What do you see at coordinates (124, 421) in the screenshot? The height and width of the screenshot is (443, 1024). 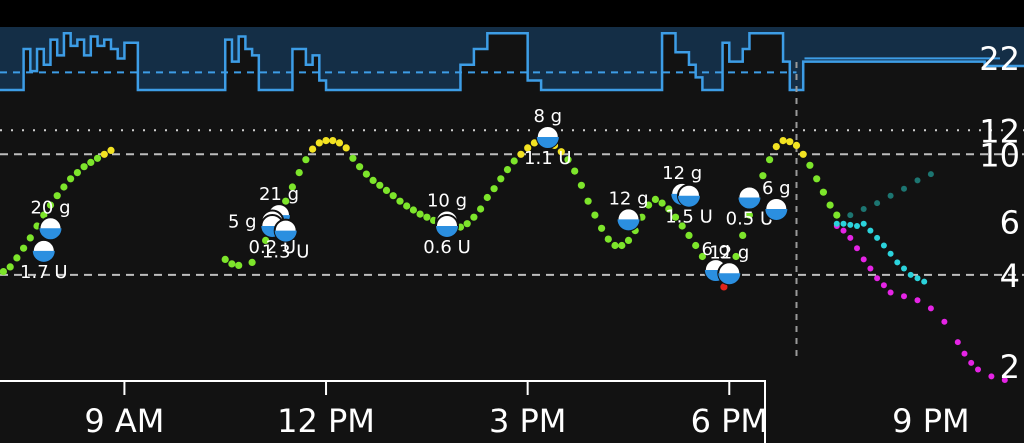 I see `x-tick-label: 9 AM` at bounding box center [124, 421].